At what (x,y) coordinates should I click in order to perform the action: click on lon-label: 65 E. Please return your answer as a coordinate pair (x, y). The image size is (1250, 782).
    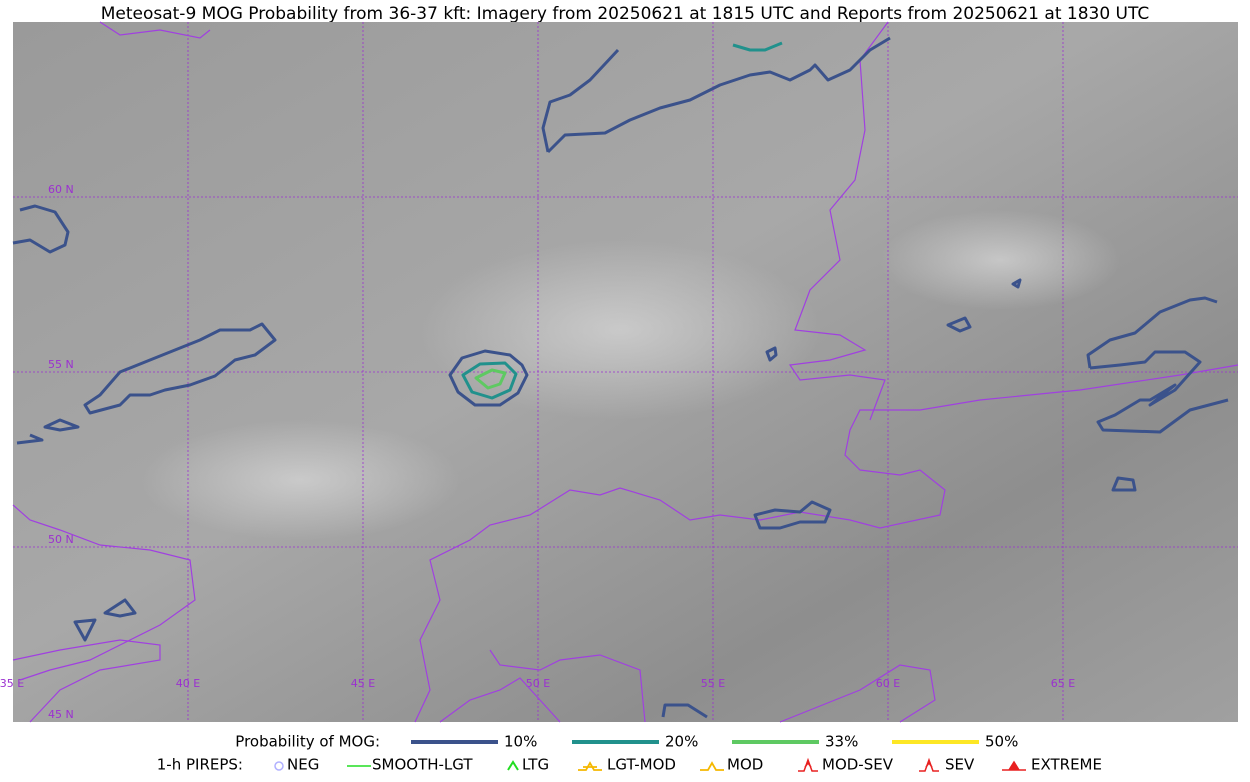
    Looking at the image, I should click on (1063, 683).